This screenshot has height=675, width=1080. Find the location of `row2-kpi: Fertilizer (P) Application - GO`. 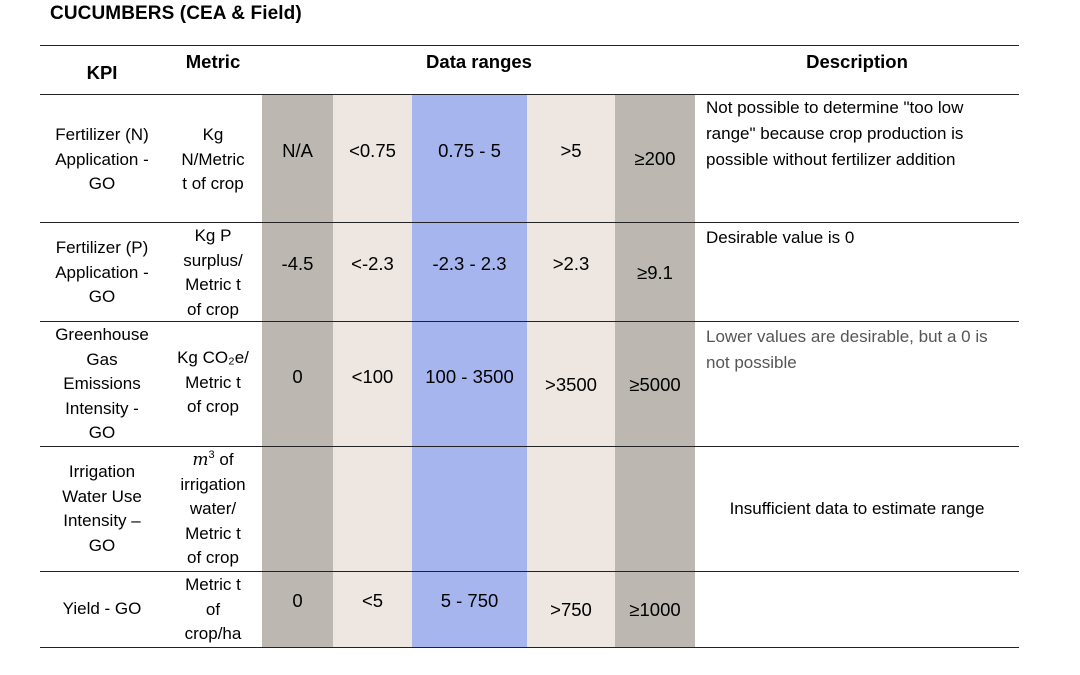

row2-kpi: Fertilizer (P) Application - GO is located at coordinates (102, 272).